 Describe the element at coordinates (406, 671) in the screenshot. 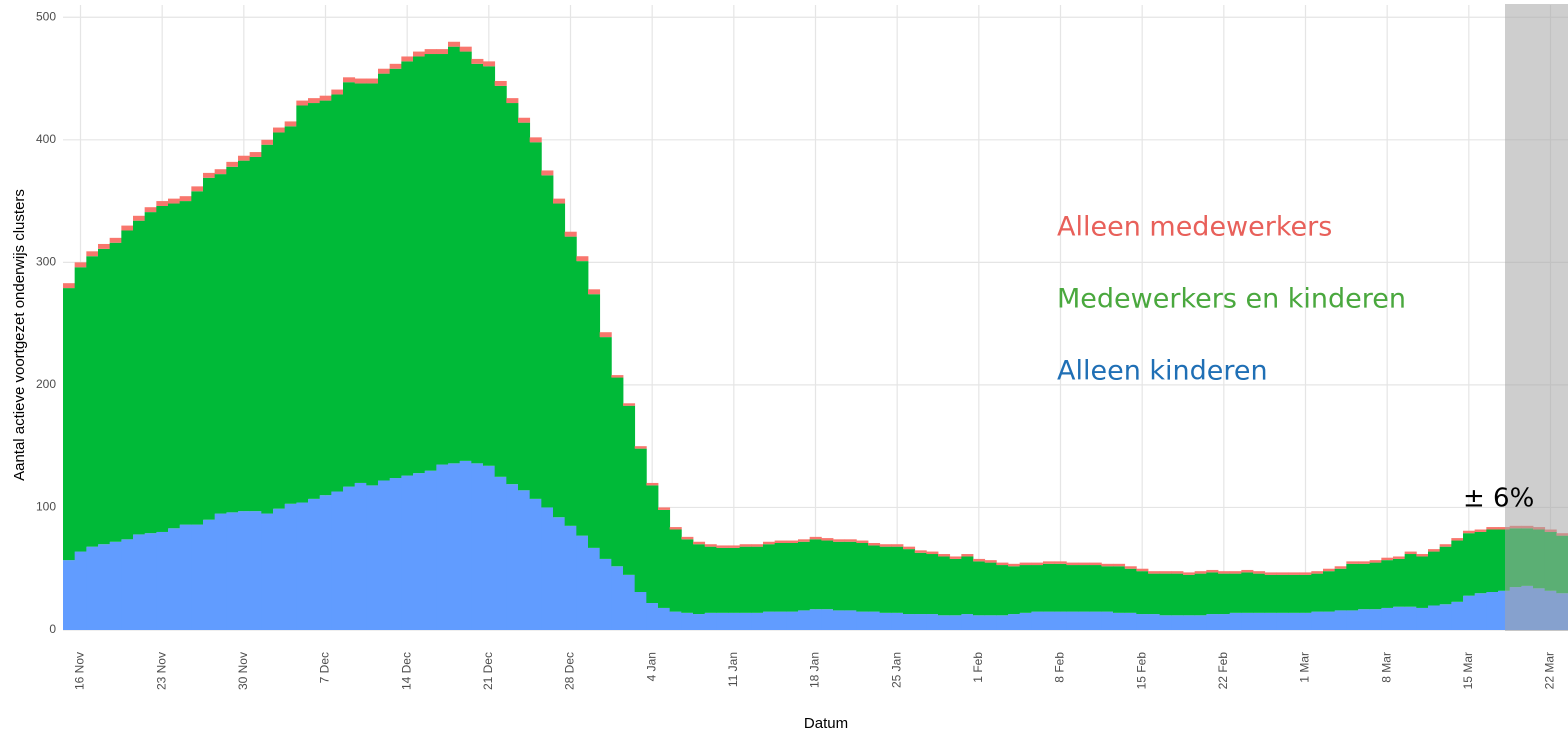

I see `x-tick-label: 14 Dec` at that location.